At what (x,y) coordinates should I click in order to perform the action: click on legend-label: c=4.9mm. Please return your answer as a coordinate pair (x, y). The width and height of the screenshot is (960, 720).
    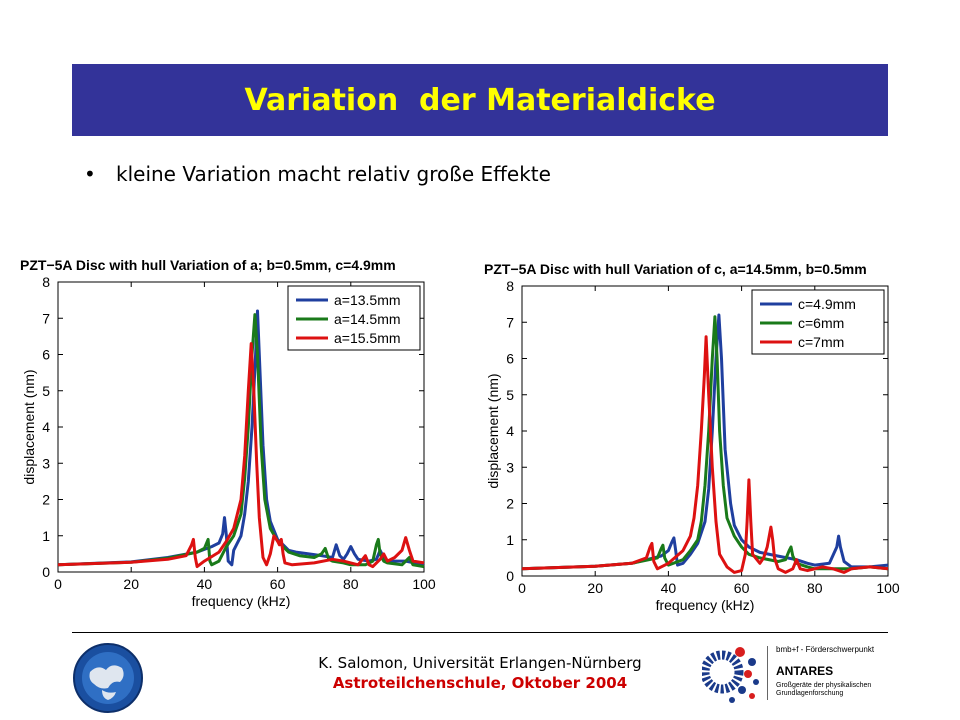
    Looking at the image, I should click on (827, 304).